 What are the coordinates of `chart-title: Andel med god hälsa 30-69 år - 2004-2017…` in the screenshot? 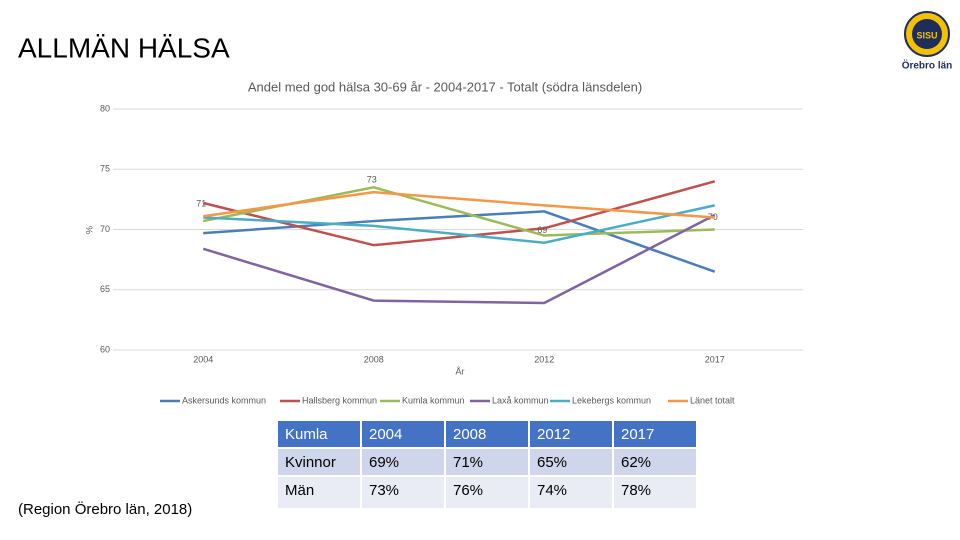 It's located at (445, 86).